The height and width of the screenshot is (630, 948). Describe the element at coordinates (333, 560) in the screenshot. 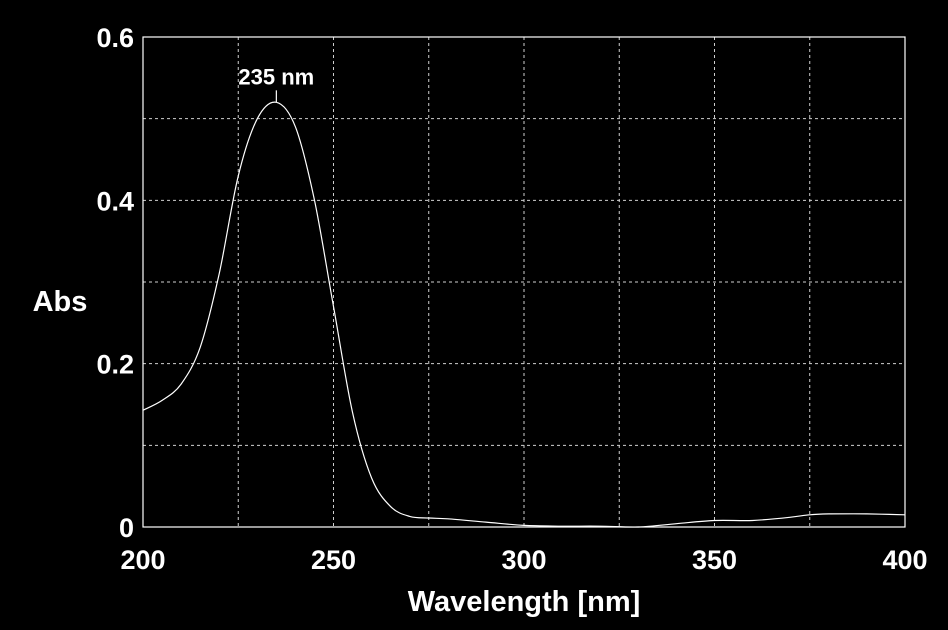

I see `x-tick-label: 250` at that location.